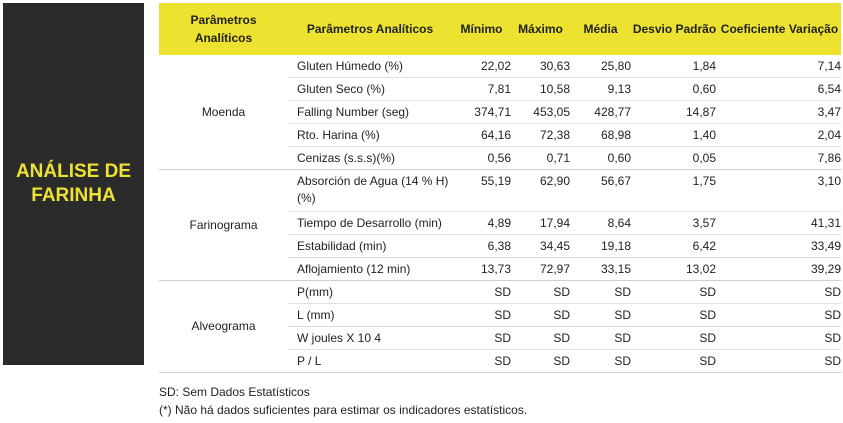 The image size is (843, 423). I want to click on stat-value: 7,86, so click(779, 158).